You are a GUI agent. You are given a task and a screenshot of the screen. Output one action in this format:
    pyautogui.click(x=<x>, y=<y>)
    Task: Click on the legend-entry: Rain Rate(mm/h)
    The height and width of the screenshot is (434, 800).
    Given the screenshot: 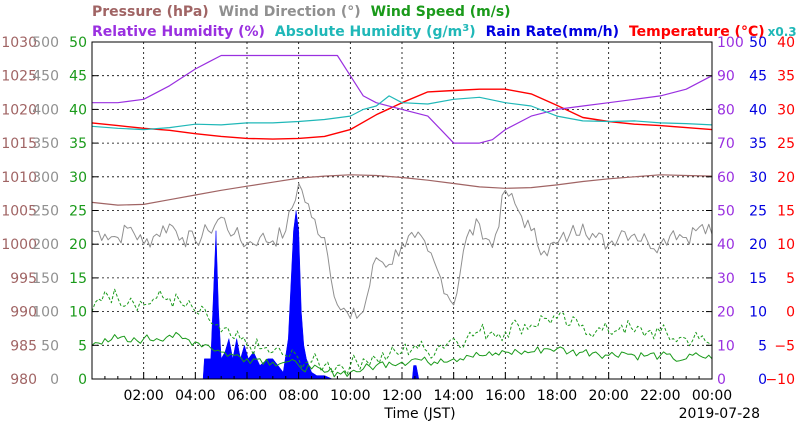 What is the action you would take?
    pyautogui.click(x=552, y=32)
    